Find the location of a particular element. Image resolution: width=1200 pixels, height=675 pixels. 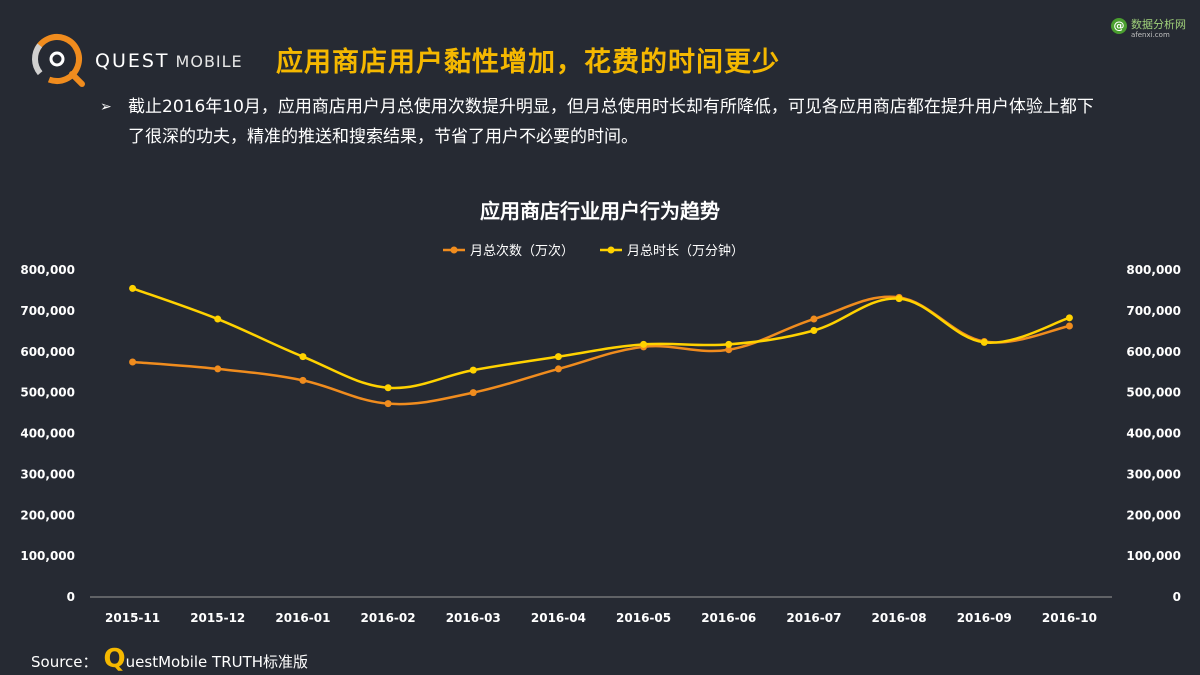

y-left-tick-label: 400,000 is located at coordinates (47, 434).